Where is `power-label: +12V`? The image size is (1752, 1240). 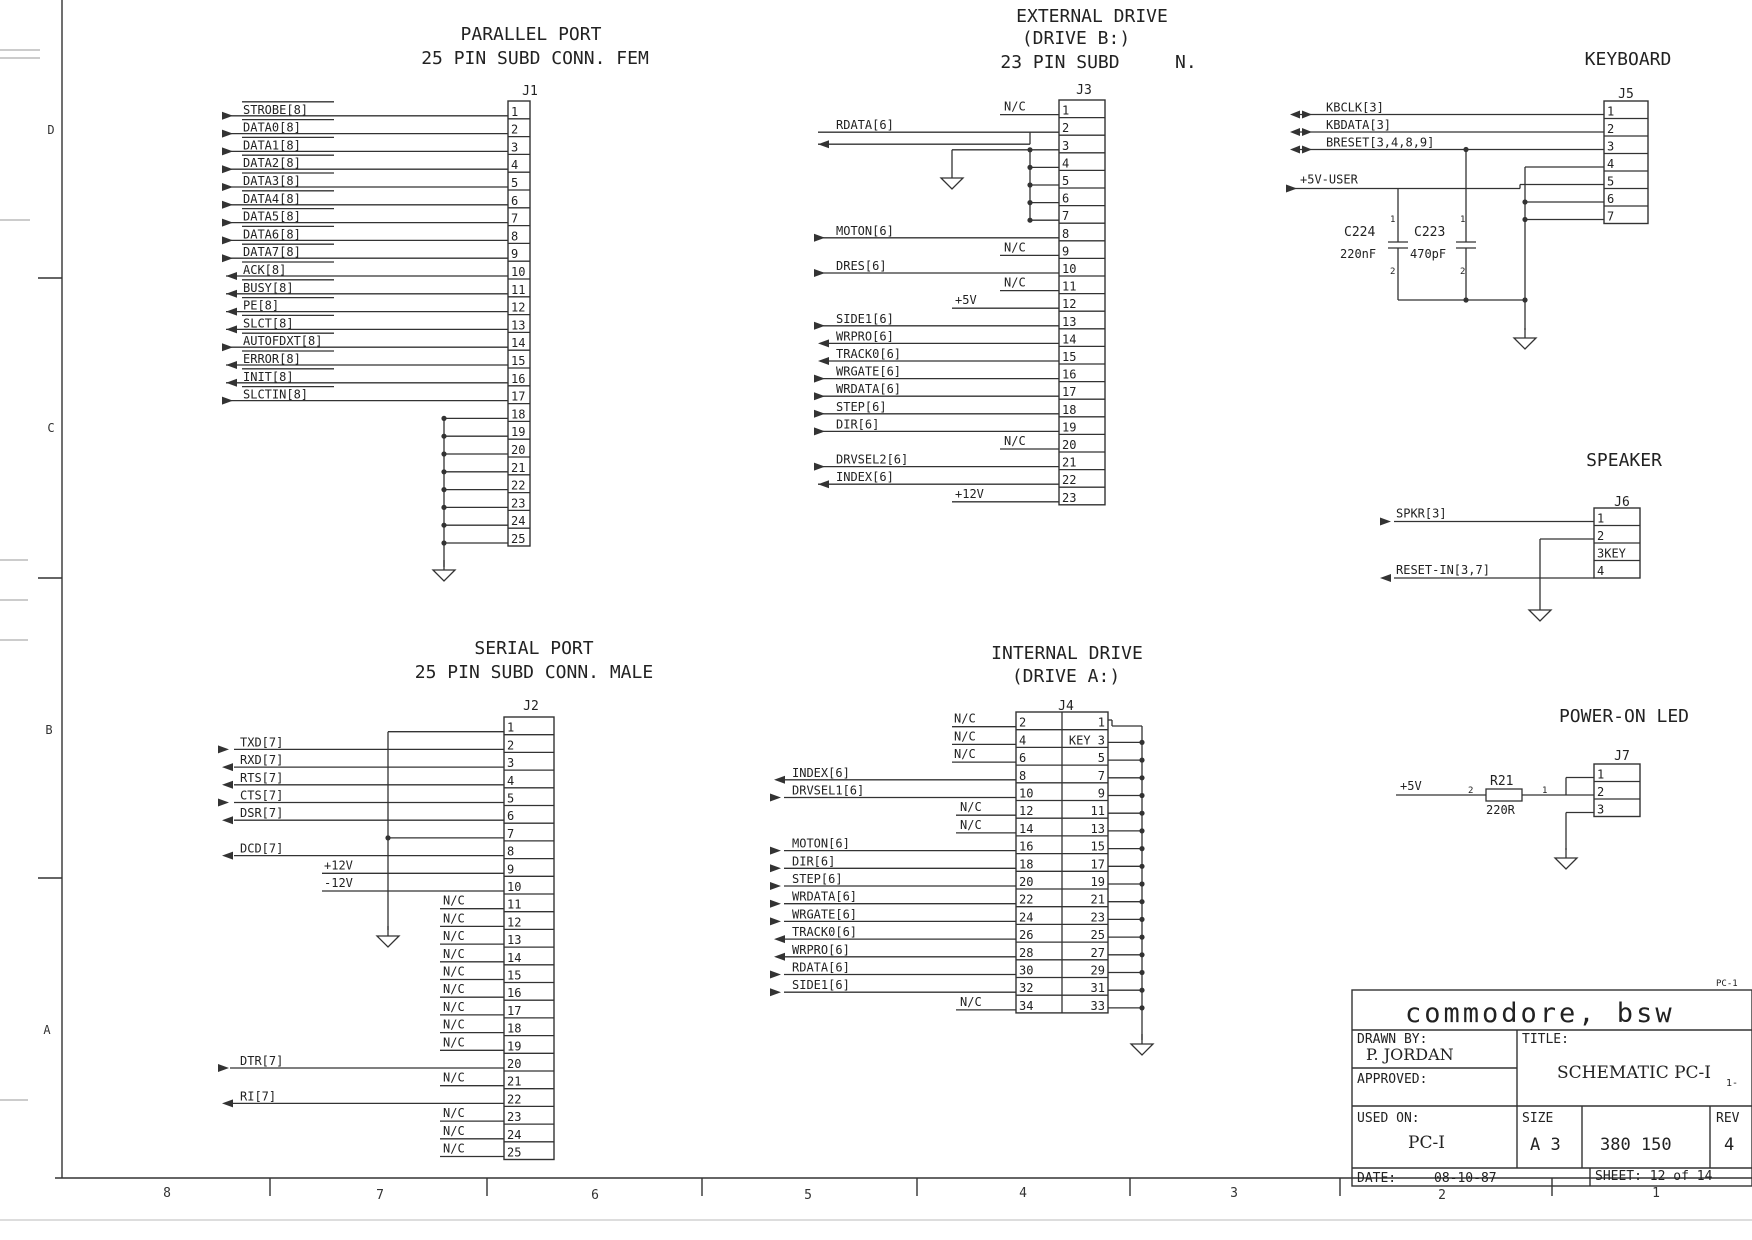 power-label: +12V is located at coordinates (969, 494).